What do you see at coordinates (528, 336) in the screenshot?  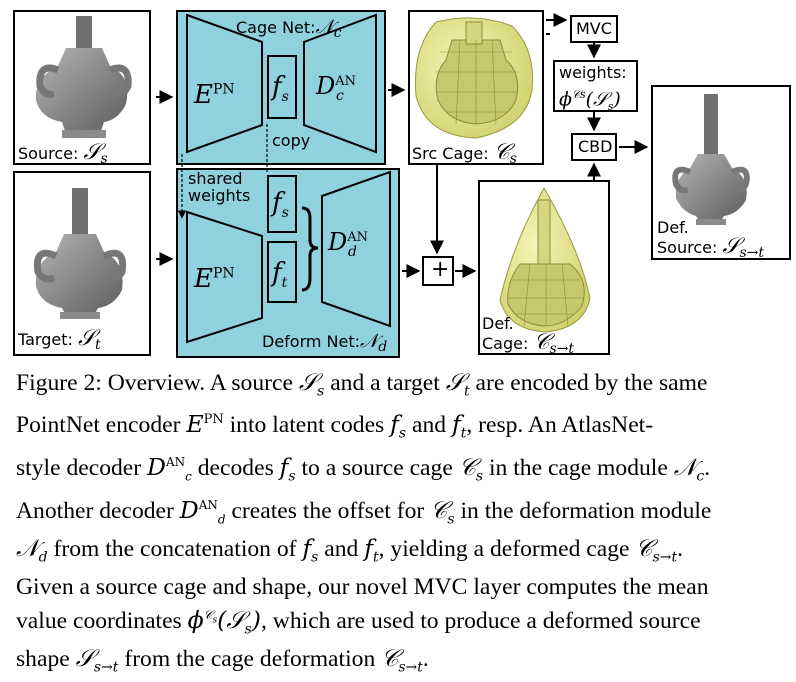 I see `def-cage-label: Def. Cage: 𝒞s→t` at bounding box center [528, 336].